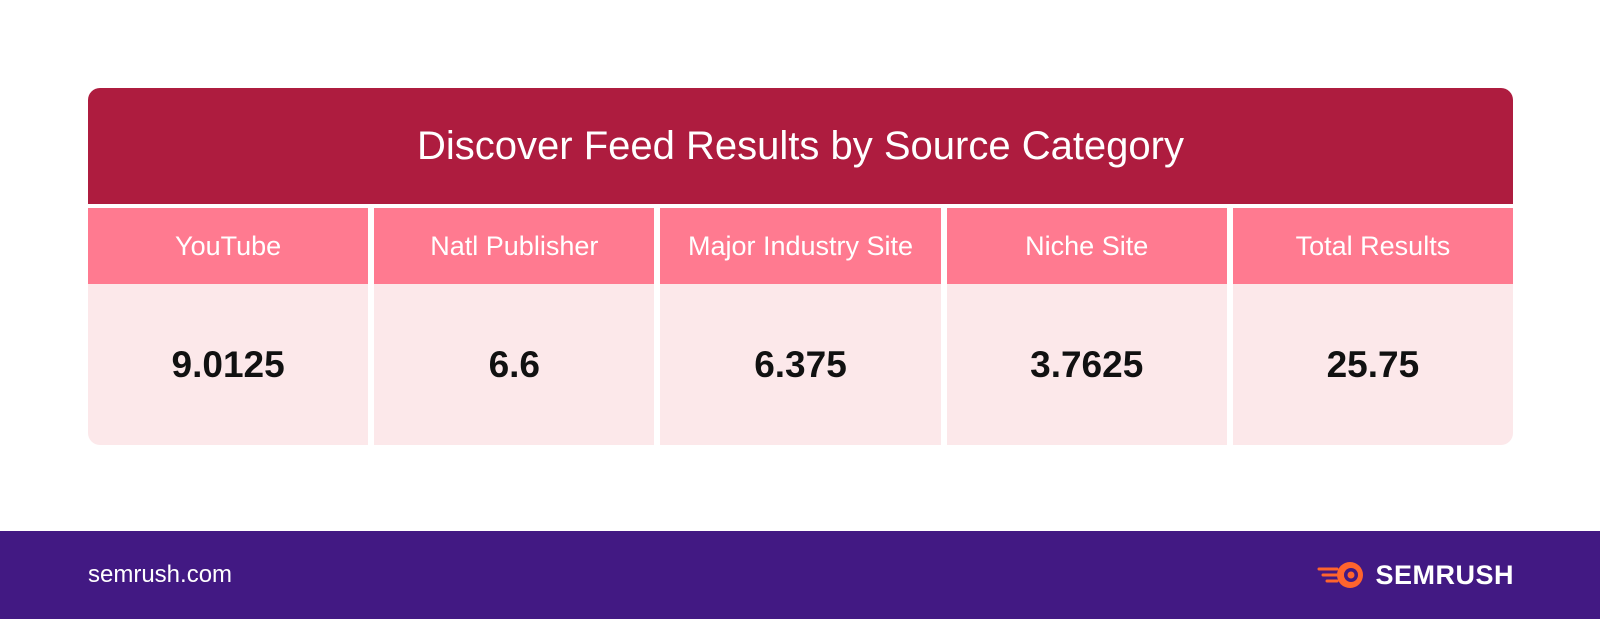 The width and height of the screenshot is (1600, 619). I want to click on column-total-results: Total Results 25.75, so click(1372, 326).